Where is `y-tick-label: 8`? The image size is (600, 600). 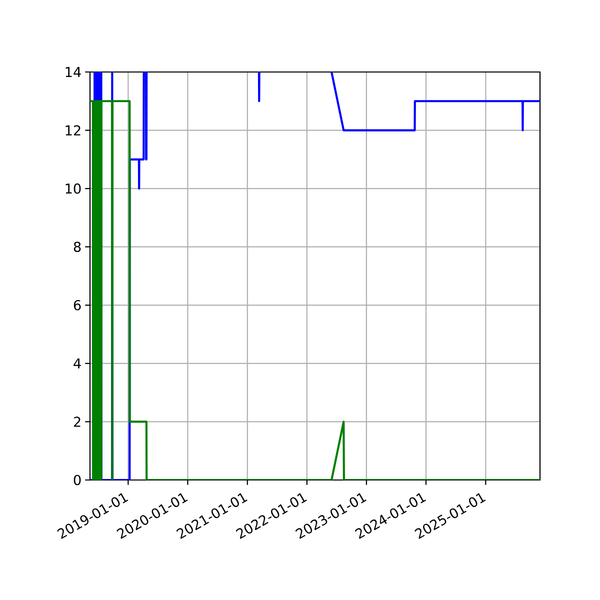 y-tick-label: 8 is located at coordinates (77, 247).